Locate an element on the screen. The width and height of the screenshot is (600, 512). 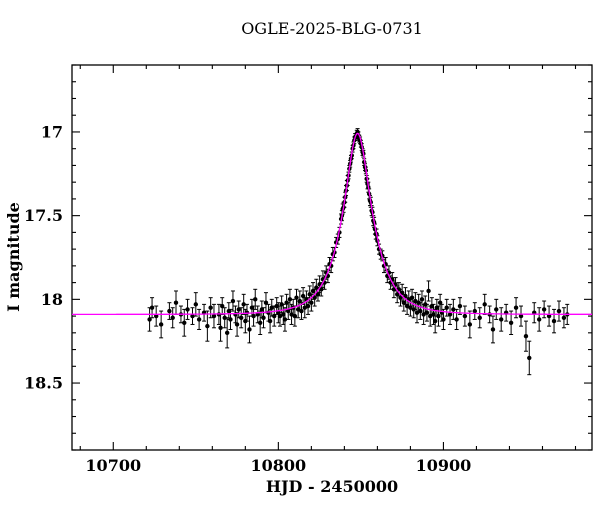
x-axis-label: HJD - 2450000 is located at coordinates (332, 486).